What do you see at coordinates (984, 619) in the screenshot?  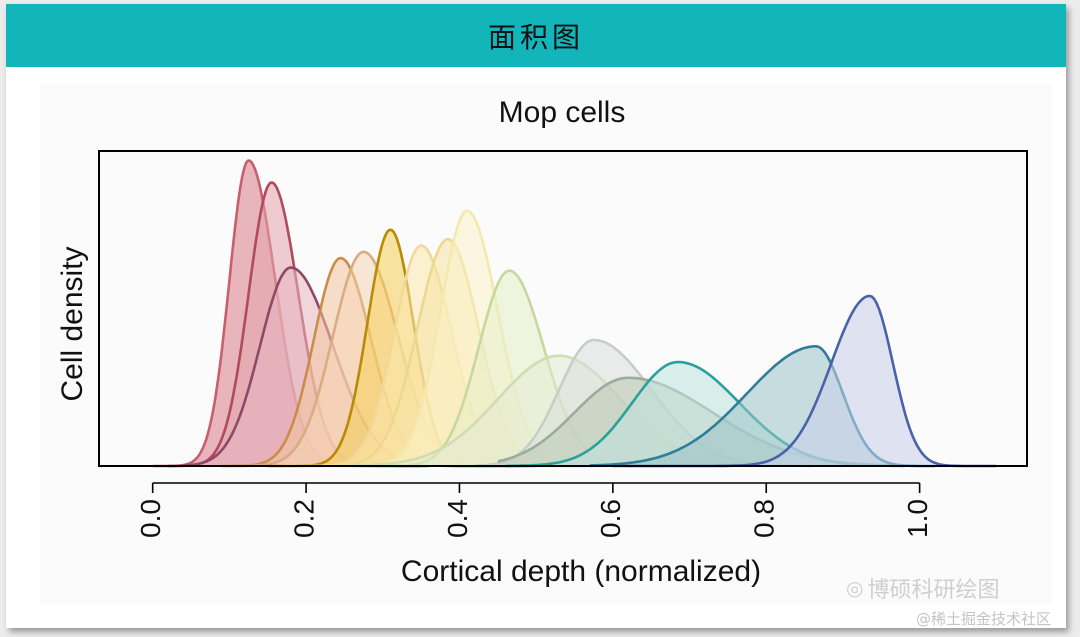 I see `watermark-secondary: @稀土掘金技术社区` at bounding box center [984, 619].